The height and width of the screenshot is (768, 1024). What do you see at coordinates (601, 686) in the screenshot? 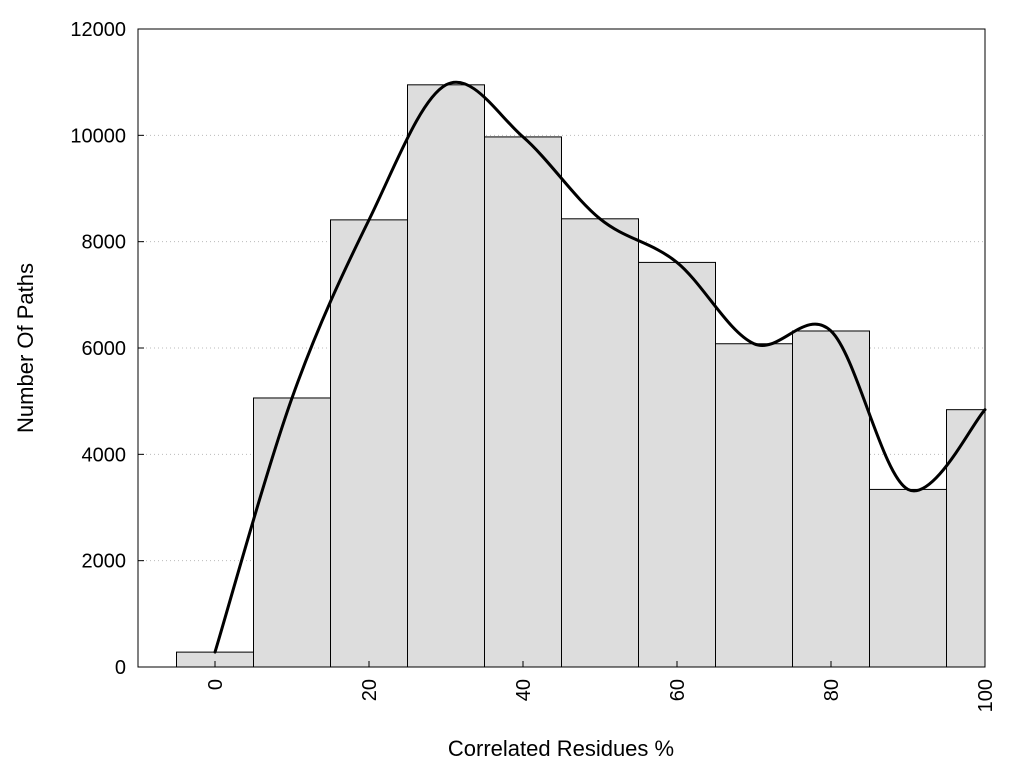
I see `x-axis-ticks: 0 20 40 60 80 100` at bounding box center [601, 686].